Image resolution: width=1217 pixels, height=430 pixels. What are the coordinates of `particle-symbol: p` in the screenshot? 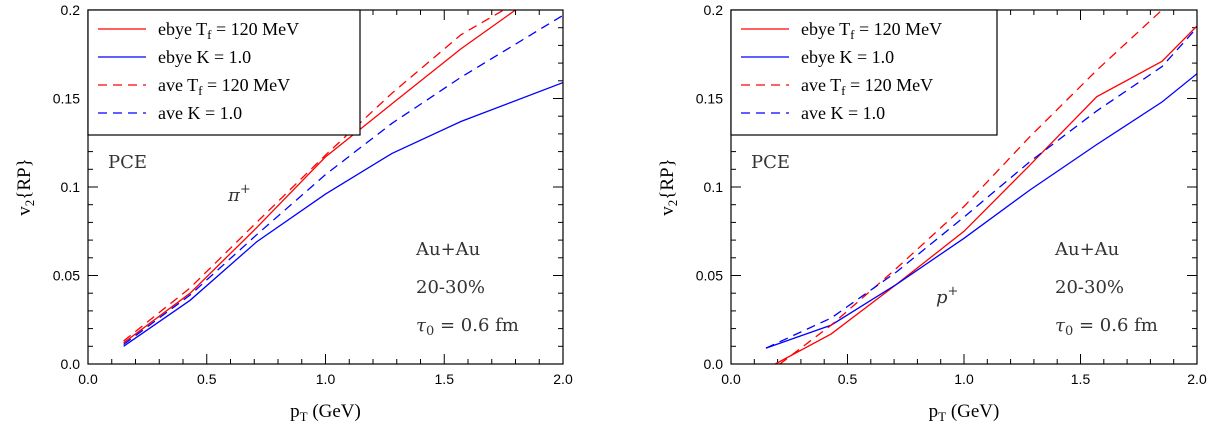 It's located at (942, 297).